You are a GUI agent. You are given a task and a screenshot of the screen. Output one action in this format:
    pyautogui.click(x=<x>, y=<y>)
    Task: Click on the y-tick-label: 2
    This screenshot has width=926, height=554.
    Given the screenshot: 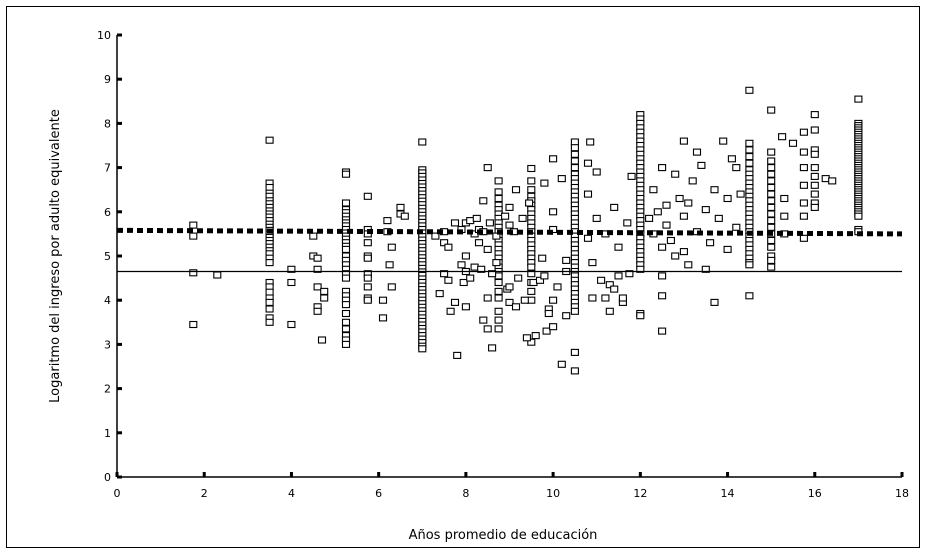 What is the action you would take?
    pyautogui.click(x=107, y=389)
    